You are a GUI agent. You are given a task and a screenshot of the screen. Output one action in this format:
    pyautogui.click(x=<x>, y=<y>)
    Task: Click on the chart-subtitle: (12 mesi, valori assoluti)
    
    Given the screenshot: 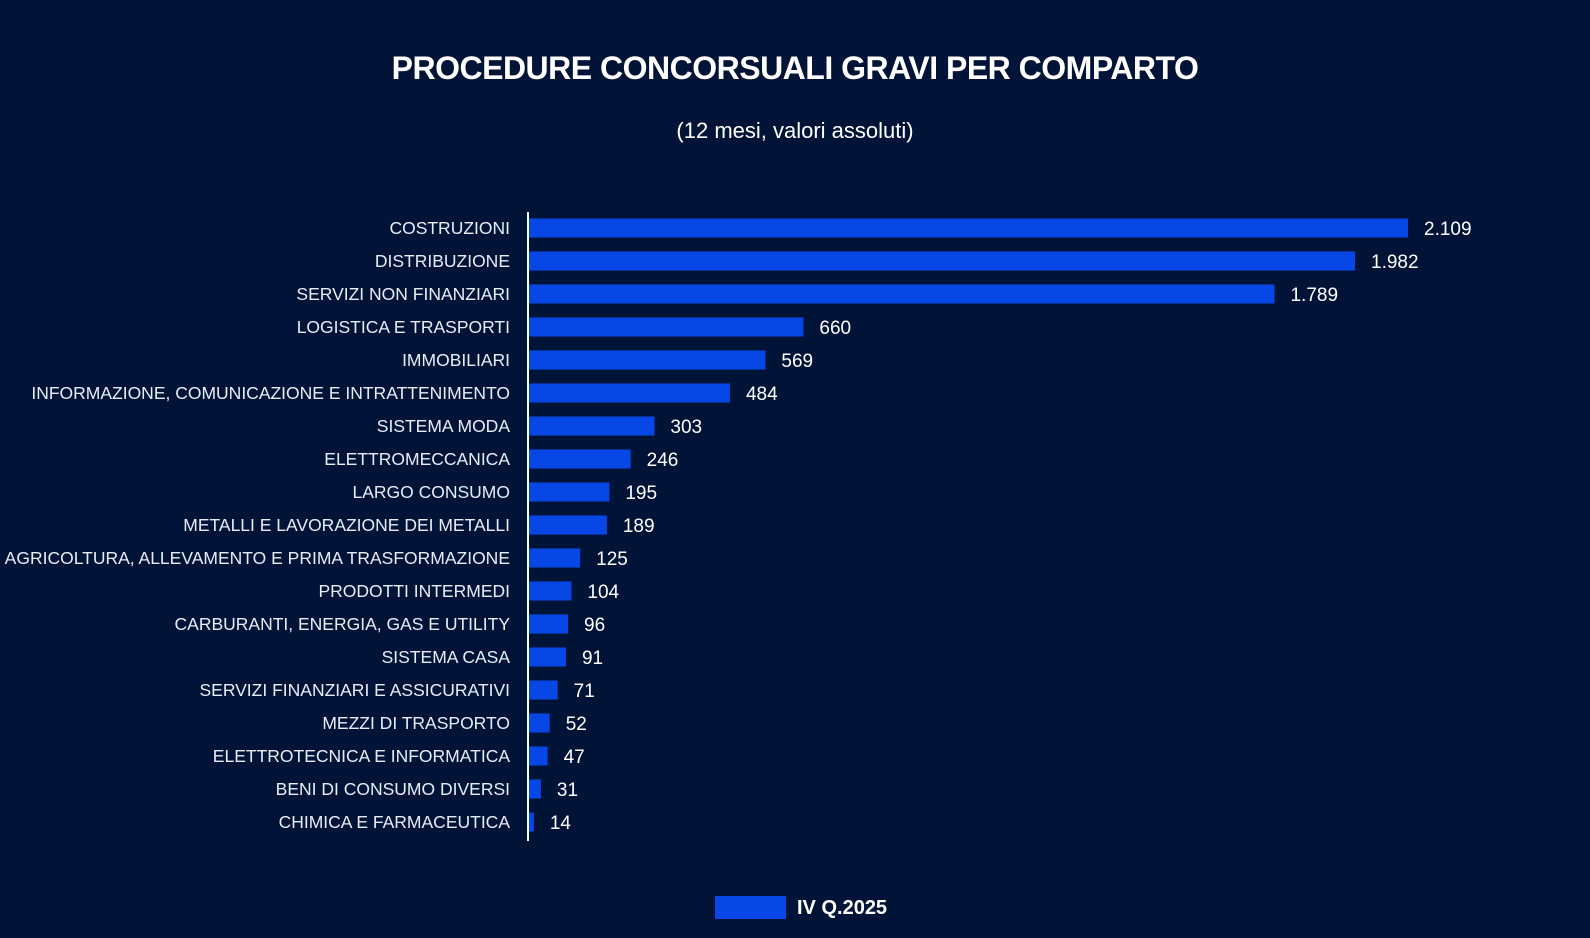 What is the action you would take?
    pyautogui.click(x=795, y=130)
    